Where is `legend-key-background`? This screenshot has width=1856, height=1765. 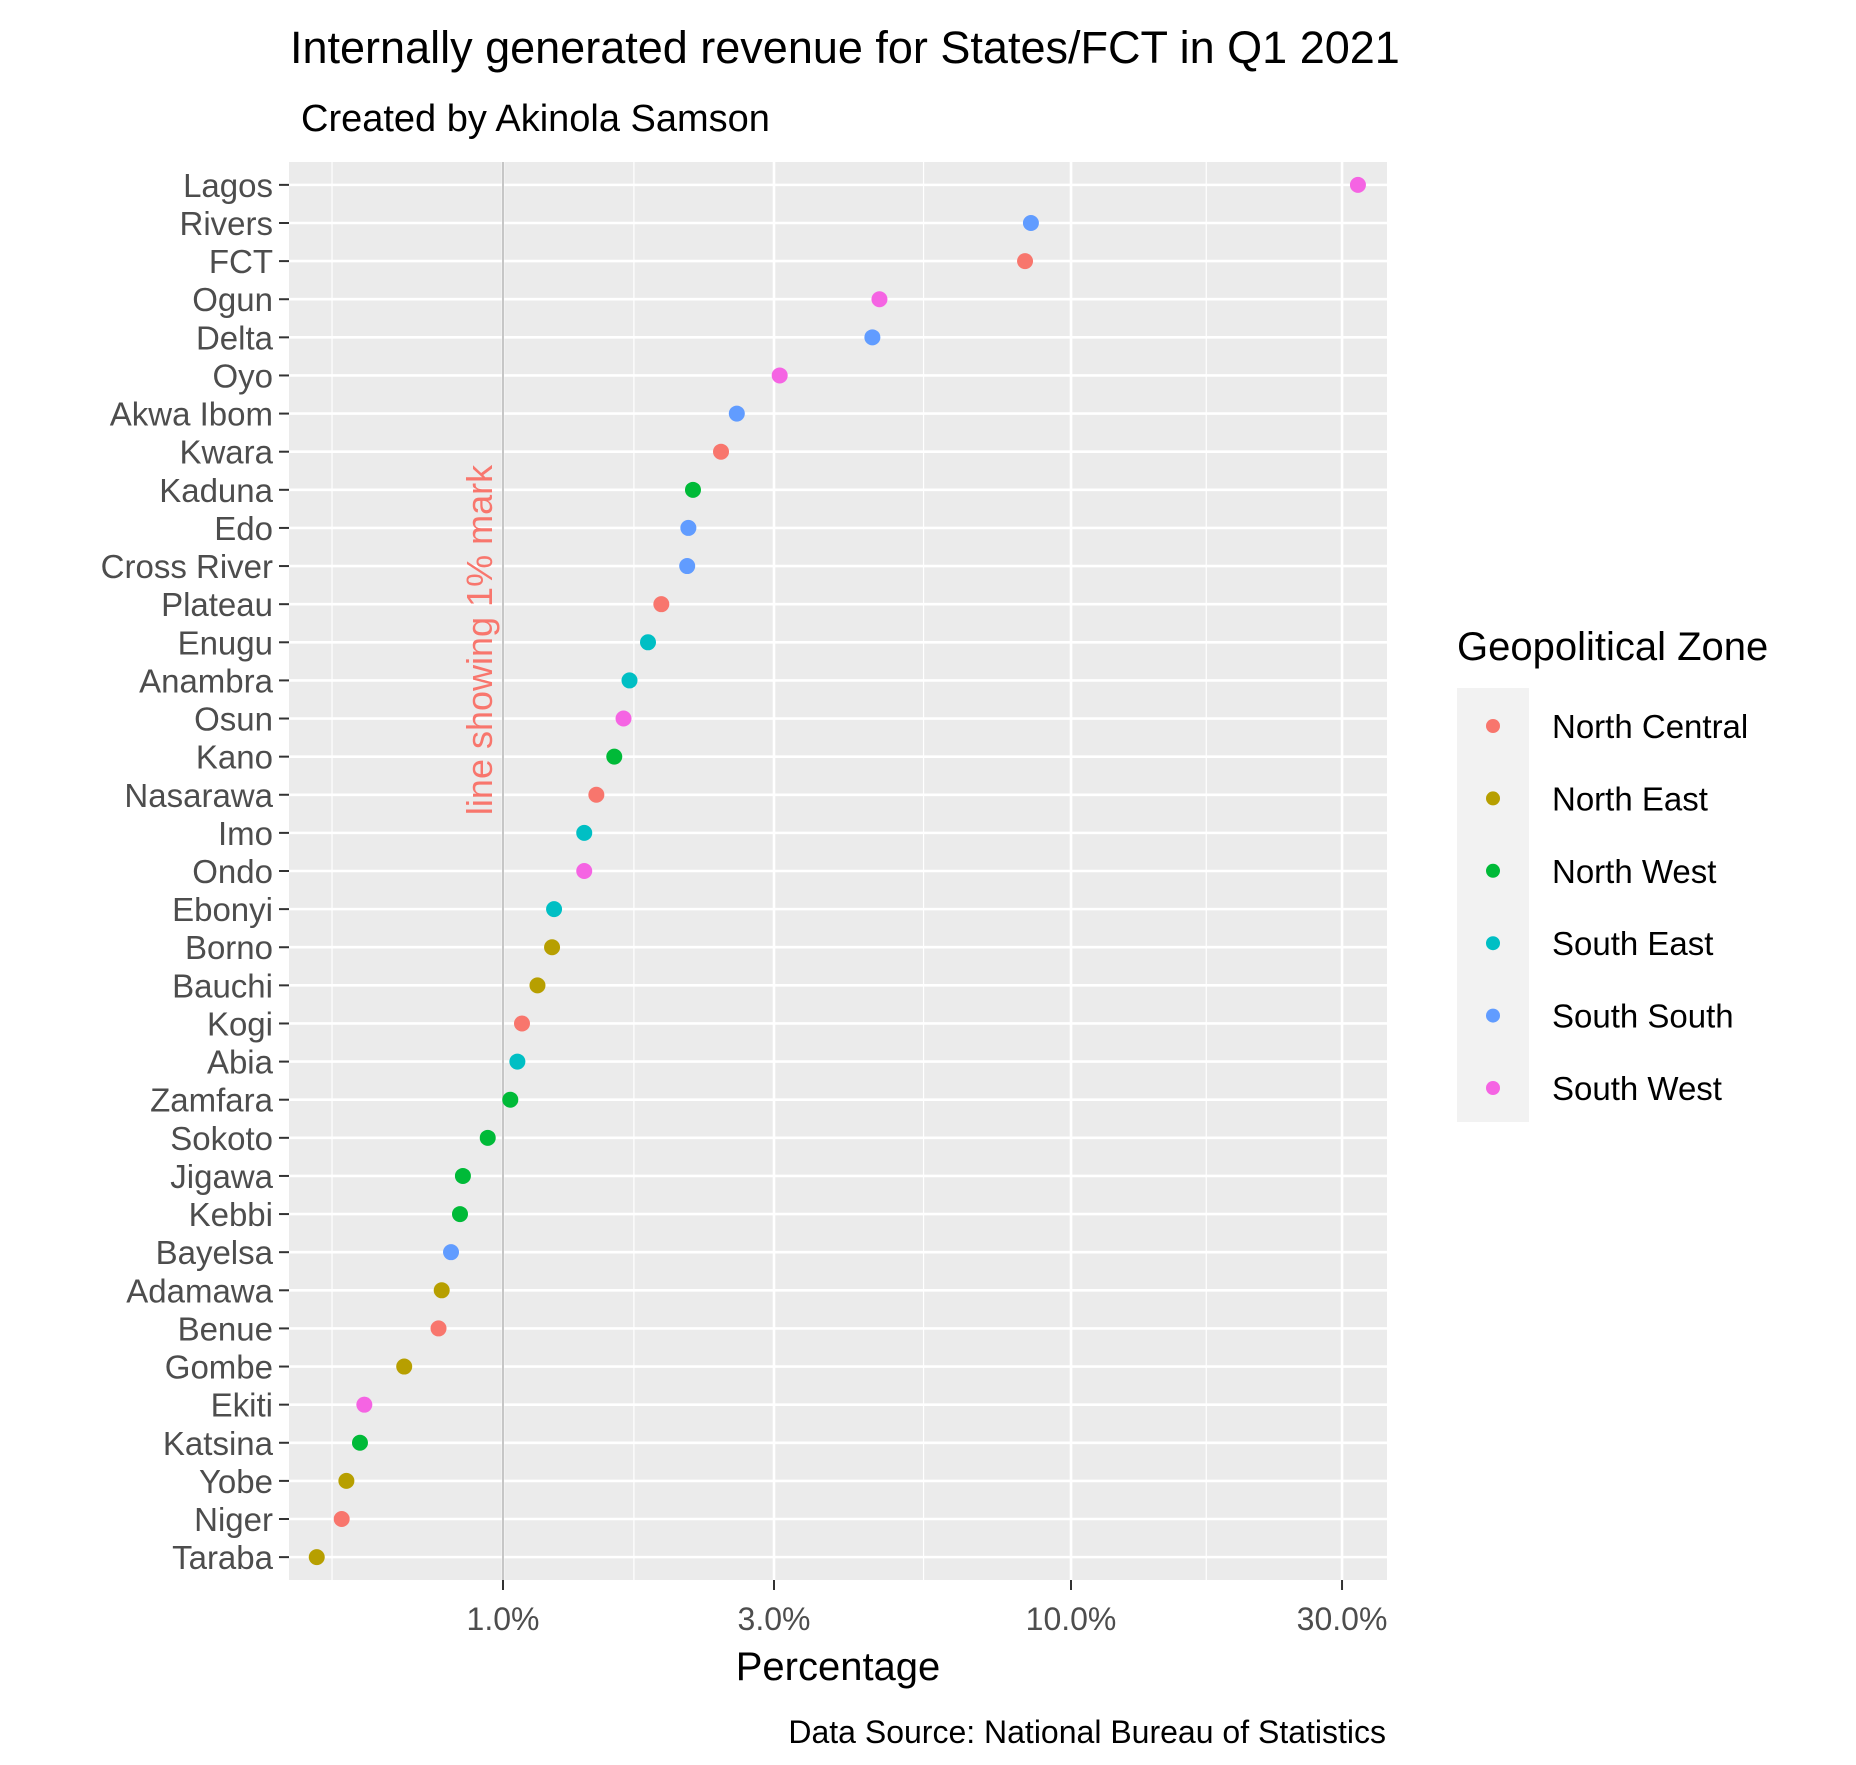 legend-key-background is located at coordinates (1493, 905).